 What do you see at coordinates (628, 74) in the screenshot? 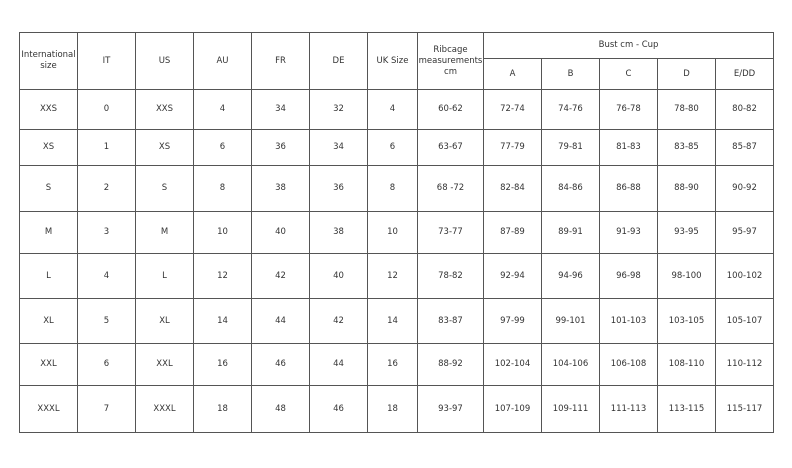
I see `header-cup-c: C` at bounding box center [628, 74].